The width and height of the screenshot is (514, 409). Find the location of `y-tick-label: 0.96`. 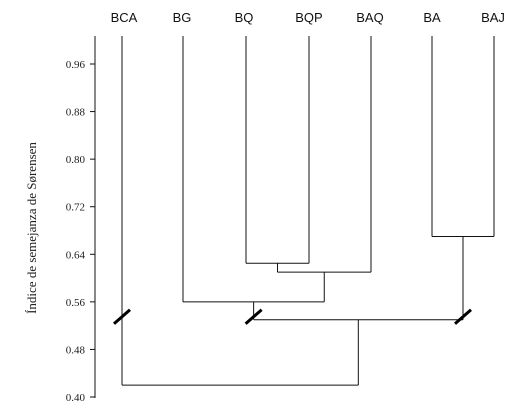

y-tick-label: 0.96 is located at coordinates (76, 65).